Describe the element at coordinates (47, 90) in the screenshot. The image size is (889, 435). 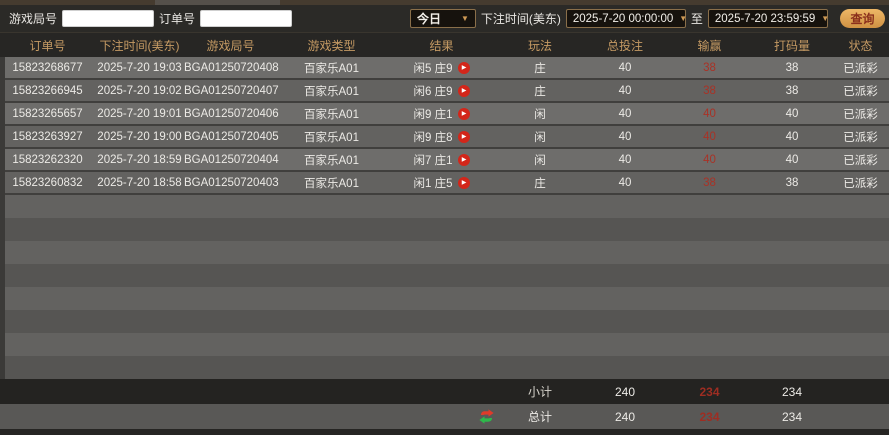
I see `cell-order-no: 15823266945` at that location.